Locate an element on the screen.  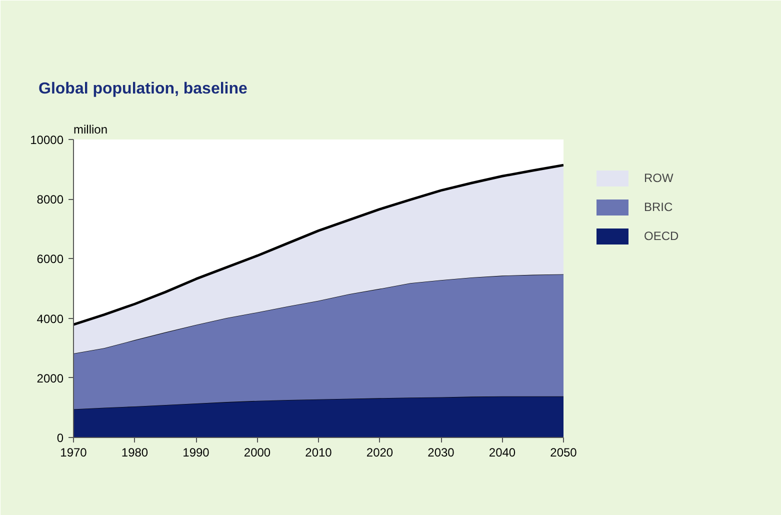
x-tick-label: 1990 is located at coordinates (196, 453).